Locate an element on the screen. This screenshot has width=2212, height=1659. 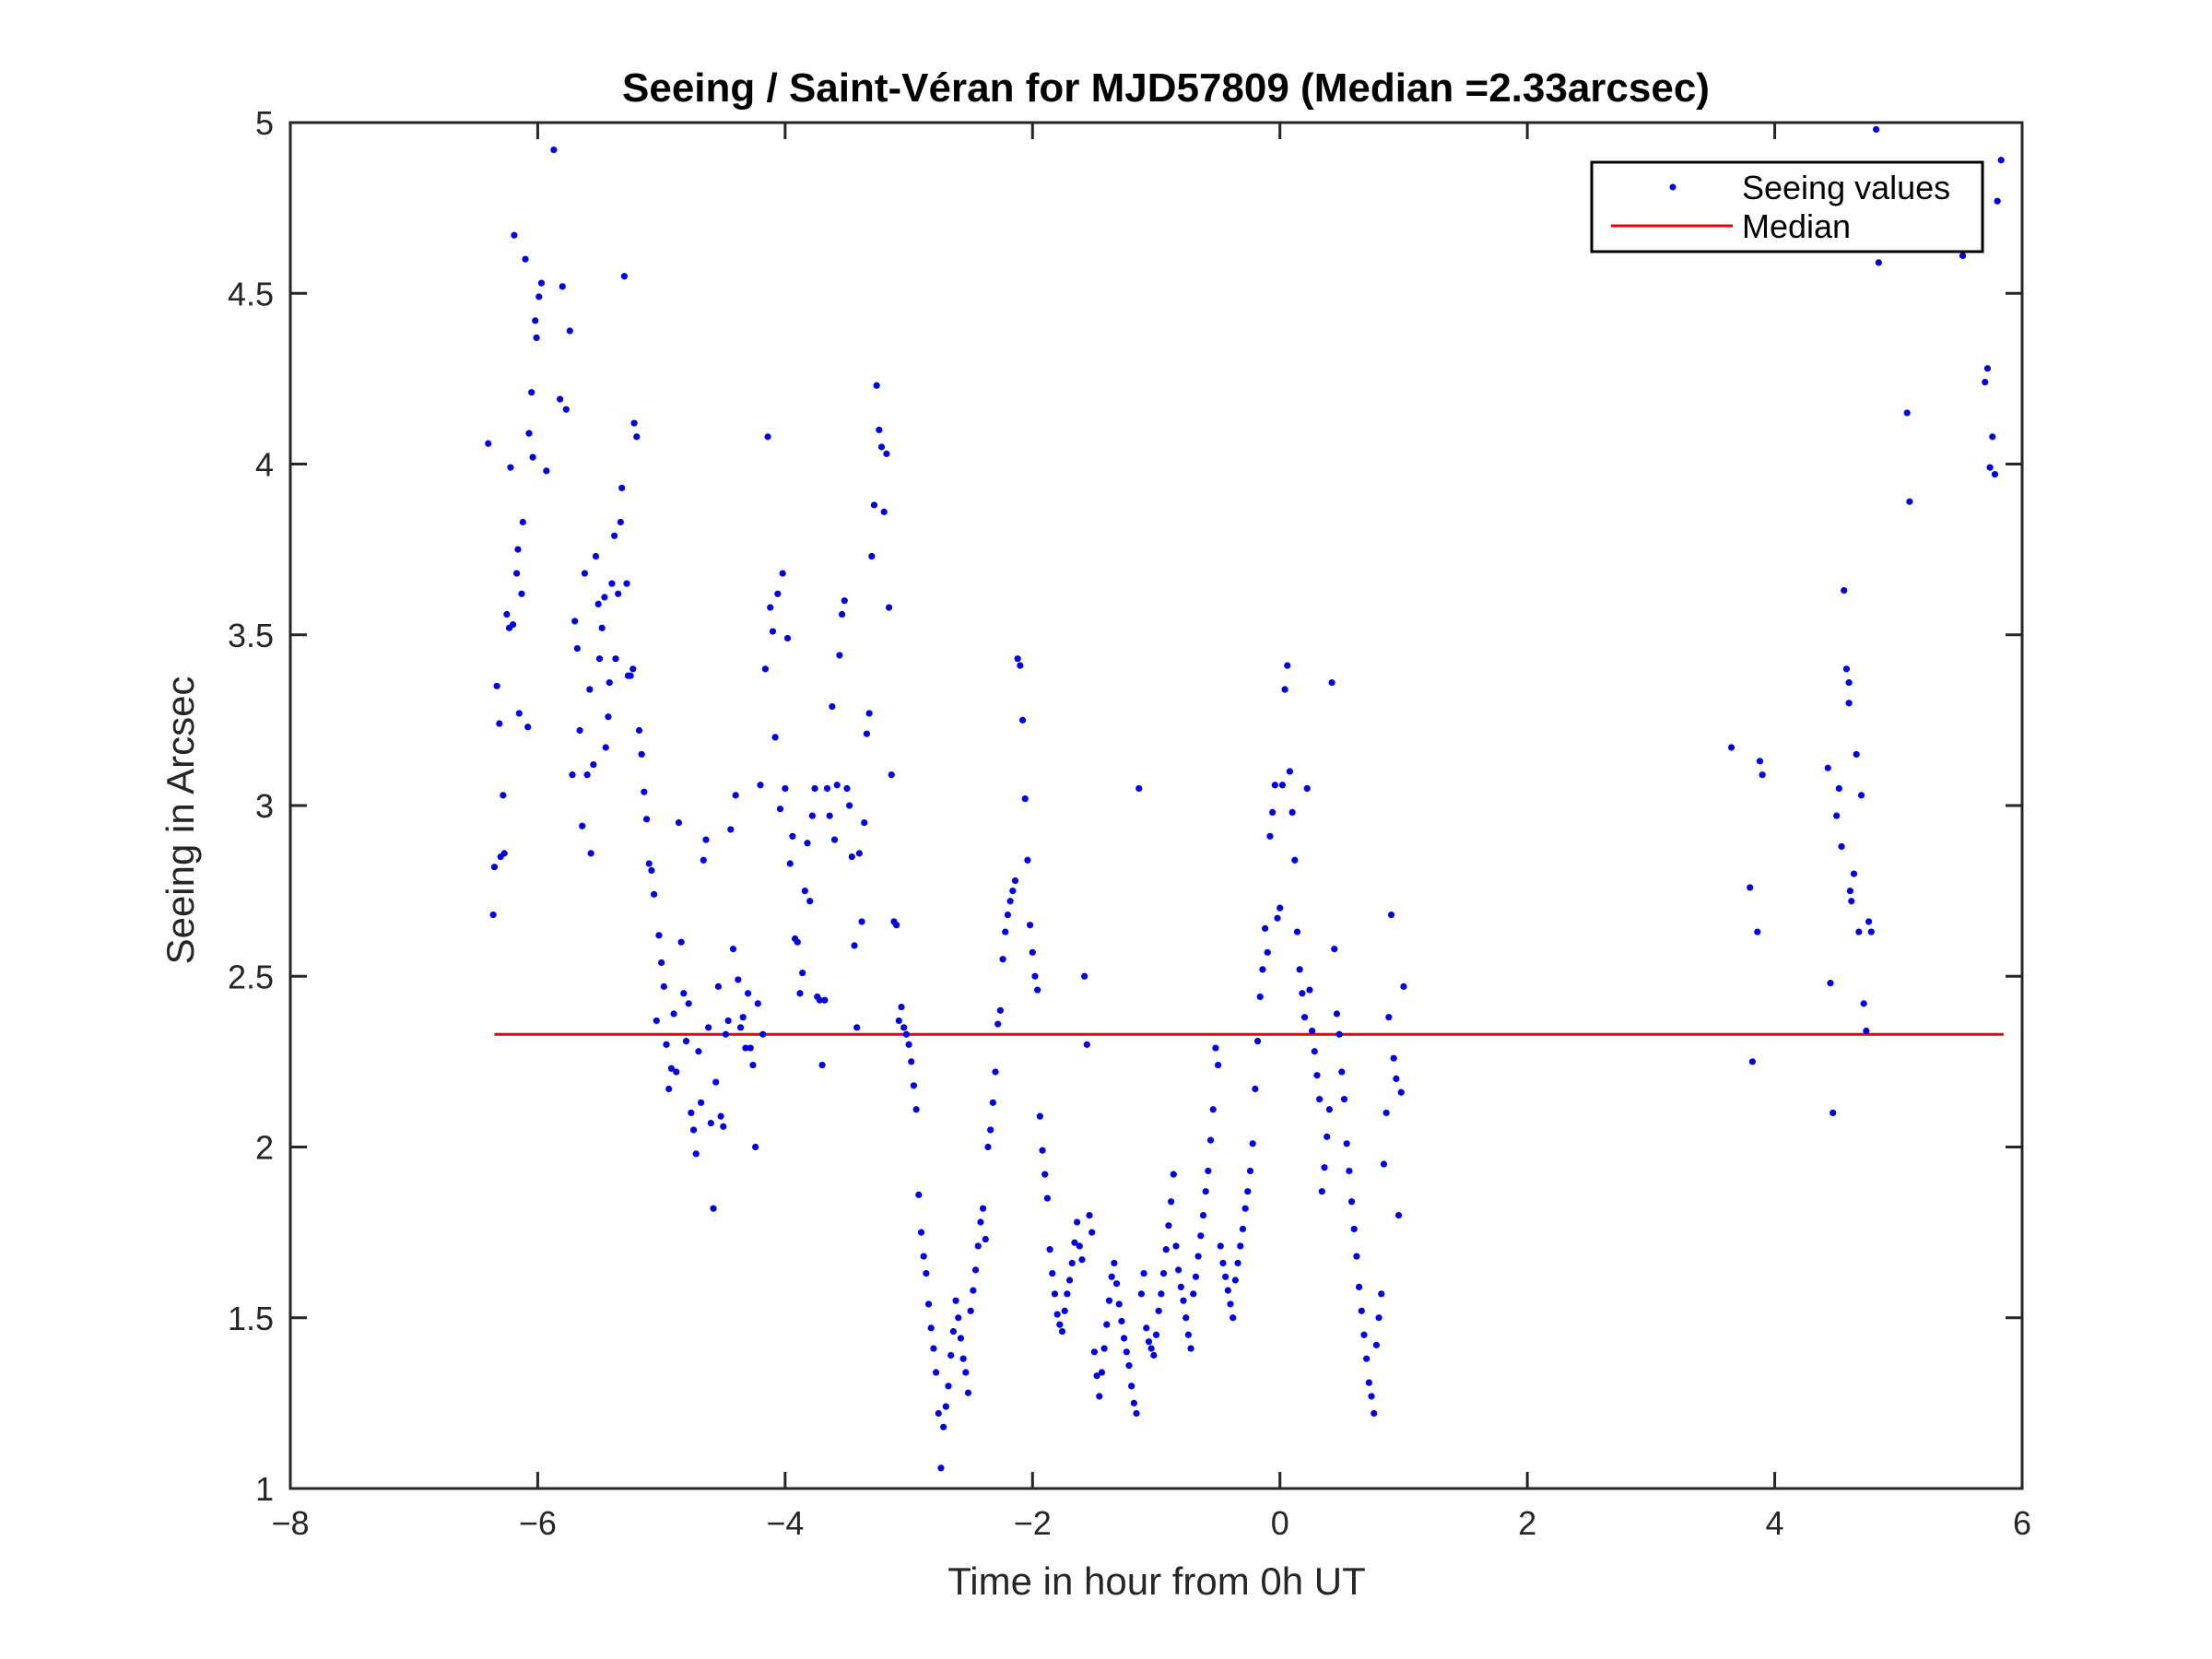
y-tick-label: 5 is located at coordinates (264, 123).